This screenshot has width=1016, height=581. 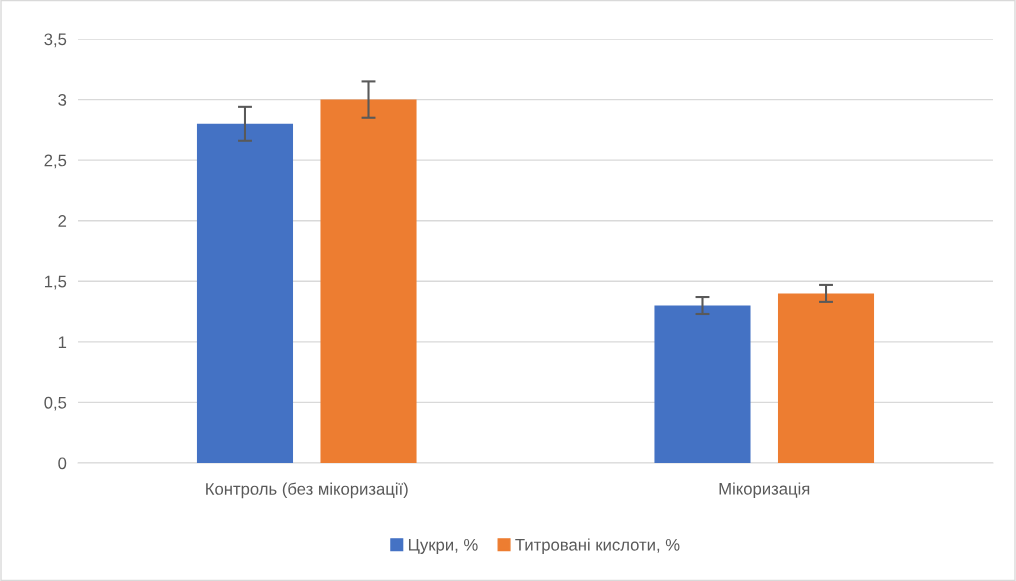 I want to click on legend-label: Титровані кислоти, %, so click(x=597, y=546).